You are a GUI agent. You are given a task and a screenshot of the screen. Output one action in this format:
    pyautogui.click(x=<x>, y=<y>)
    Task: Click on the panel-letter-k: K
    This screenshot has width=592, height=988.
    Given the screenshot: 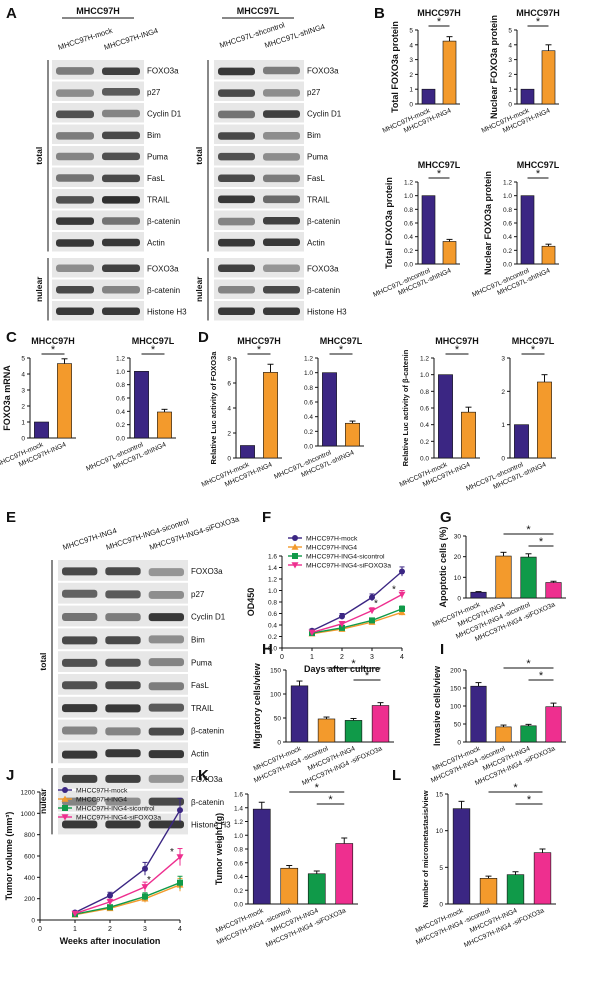 What is the action you would take?
    pyautogui.click(x=203, y=775)
    